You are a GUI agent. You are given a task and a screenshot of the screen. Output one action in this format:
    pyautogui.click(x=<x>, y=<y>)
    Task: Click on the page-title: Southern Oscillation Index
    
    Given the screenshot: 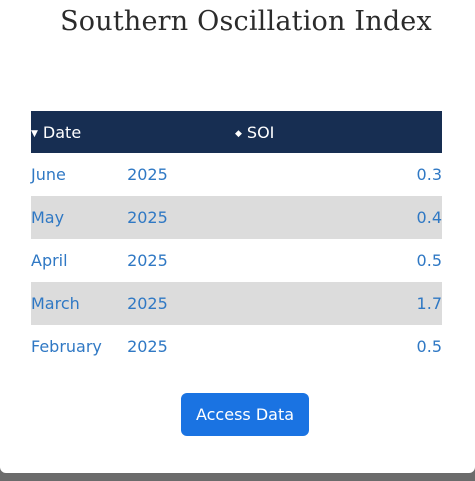 What is the action you would take?
    pyautogui.click(x=246, y=21)
    